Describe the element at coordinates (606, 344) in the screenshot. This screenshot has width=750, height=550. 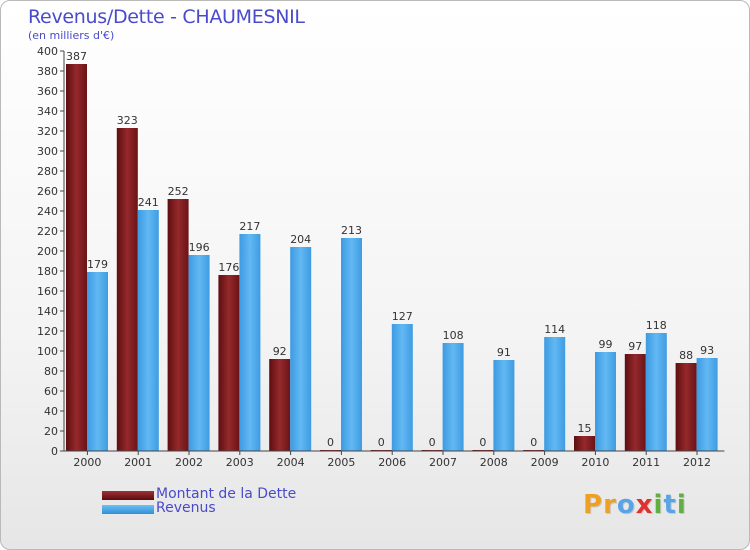
I see `data-label: 99` at that location.